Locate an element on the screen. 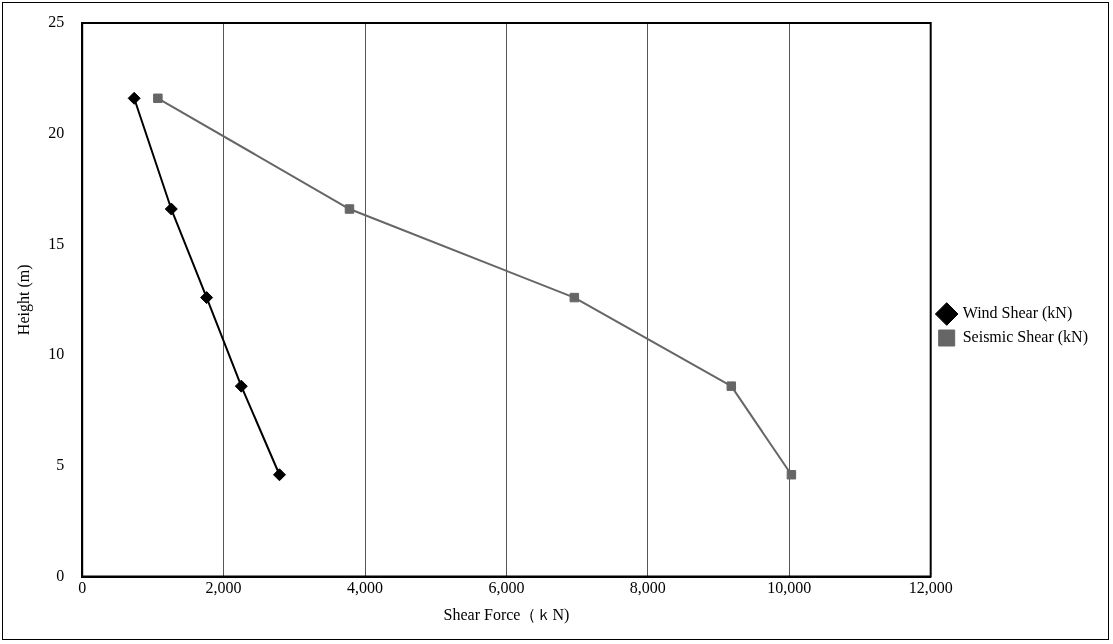  x-tick-label: 0 is located at coordinates (82, 588).